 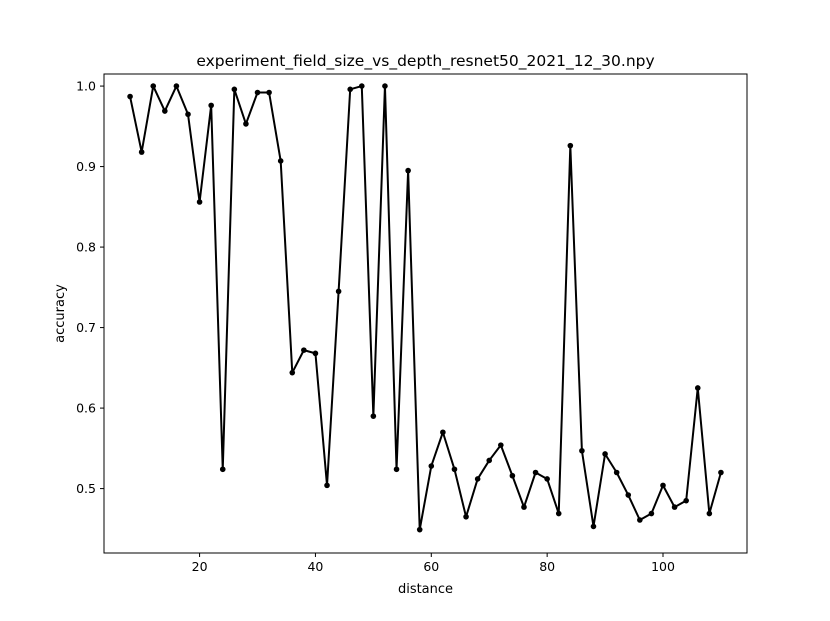 What do you see at coordinates (425, 589) in the screenshot?
I see `x-axis-label: distance` at bounding box center [425, 589].